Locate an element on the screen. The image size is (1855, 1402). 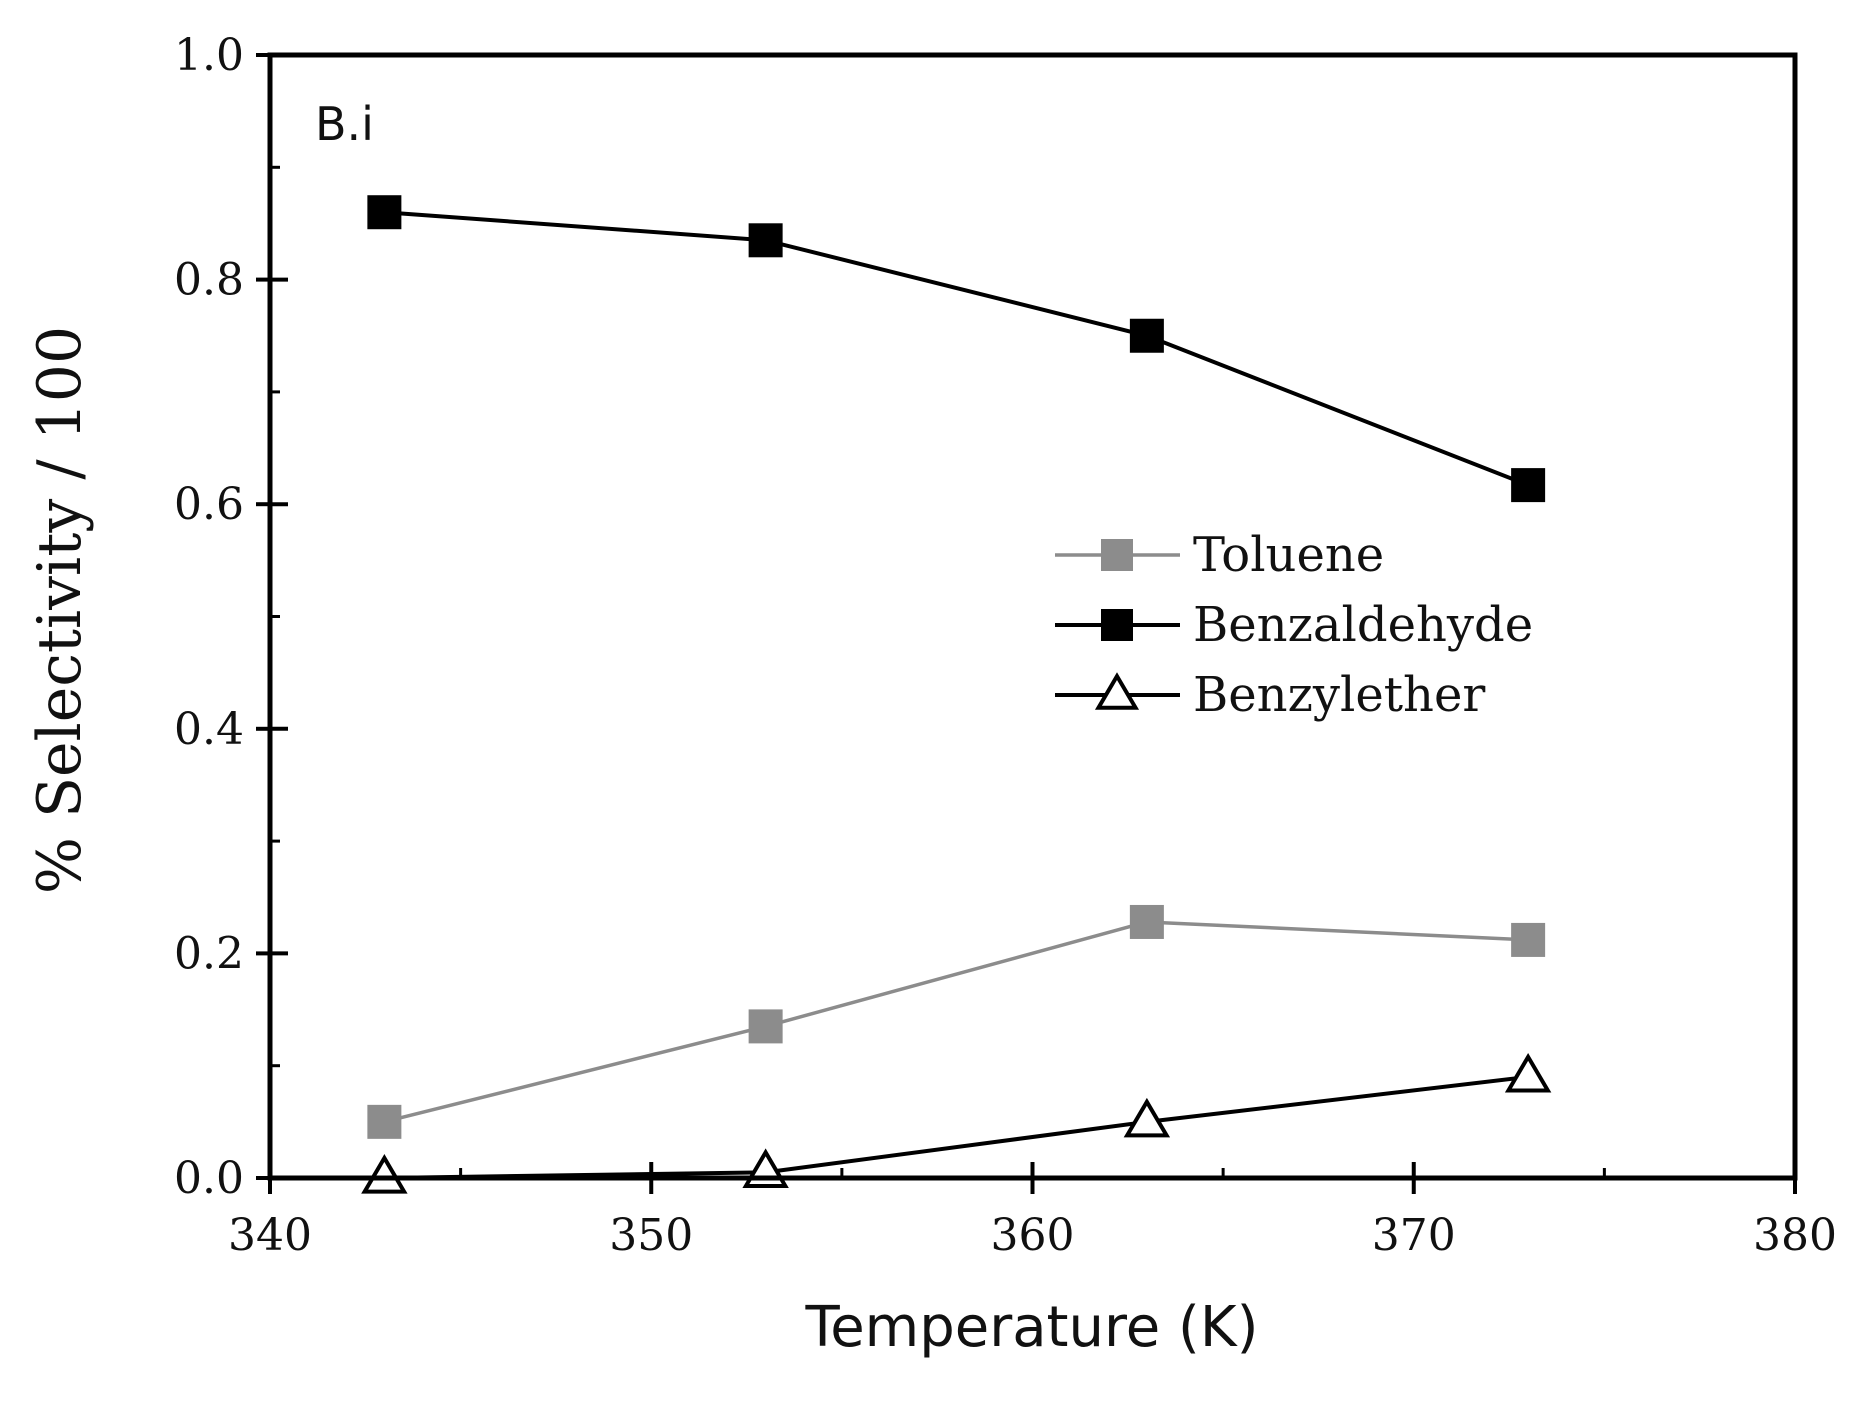
benzaldehyde-line is located at coordinates (956, 348).